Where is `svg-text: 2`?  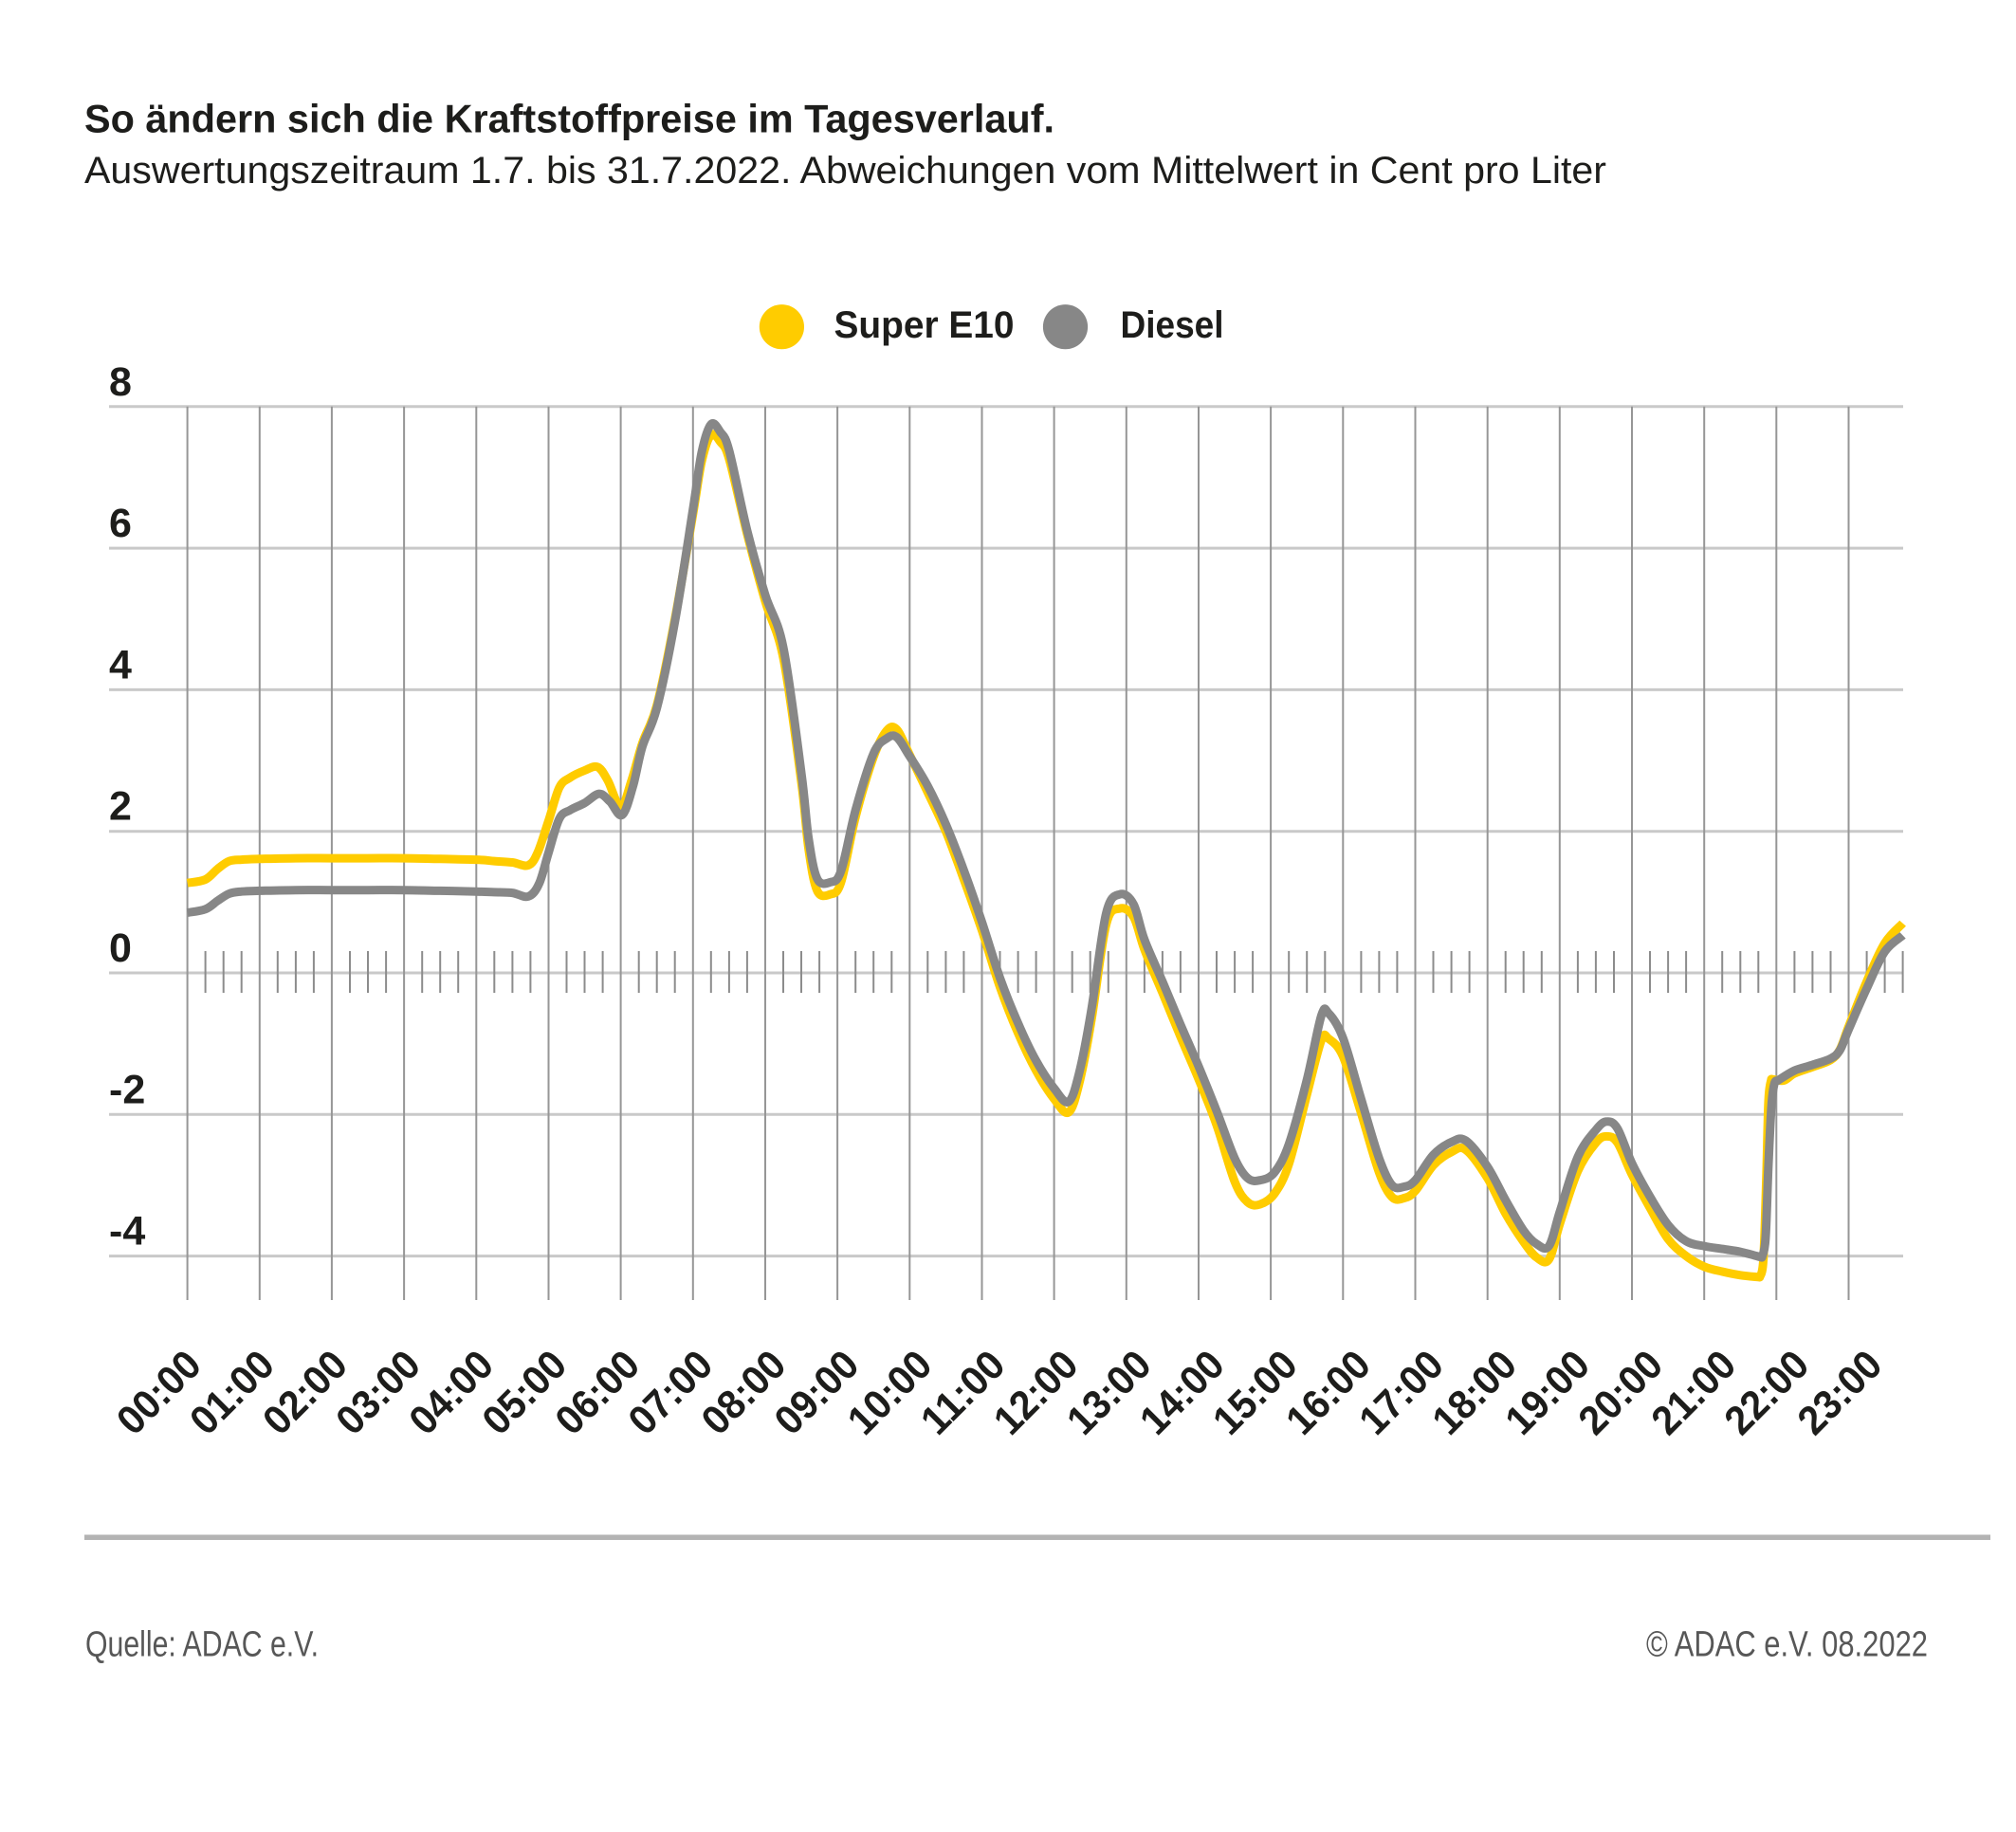 svg-text: 2 is located at coordinates (120, 807).